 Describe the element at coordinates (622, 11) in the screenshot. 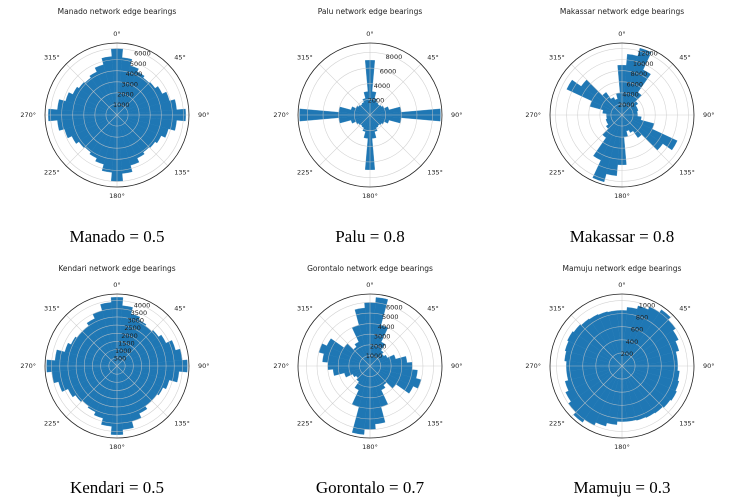

I see `chart-title: Makassar network edge bearings` at that location.